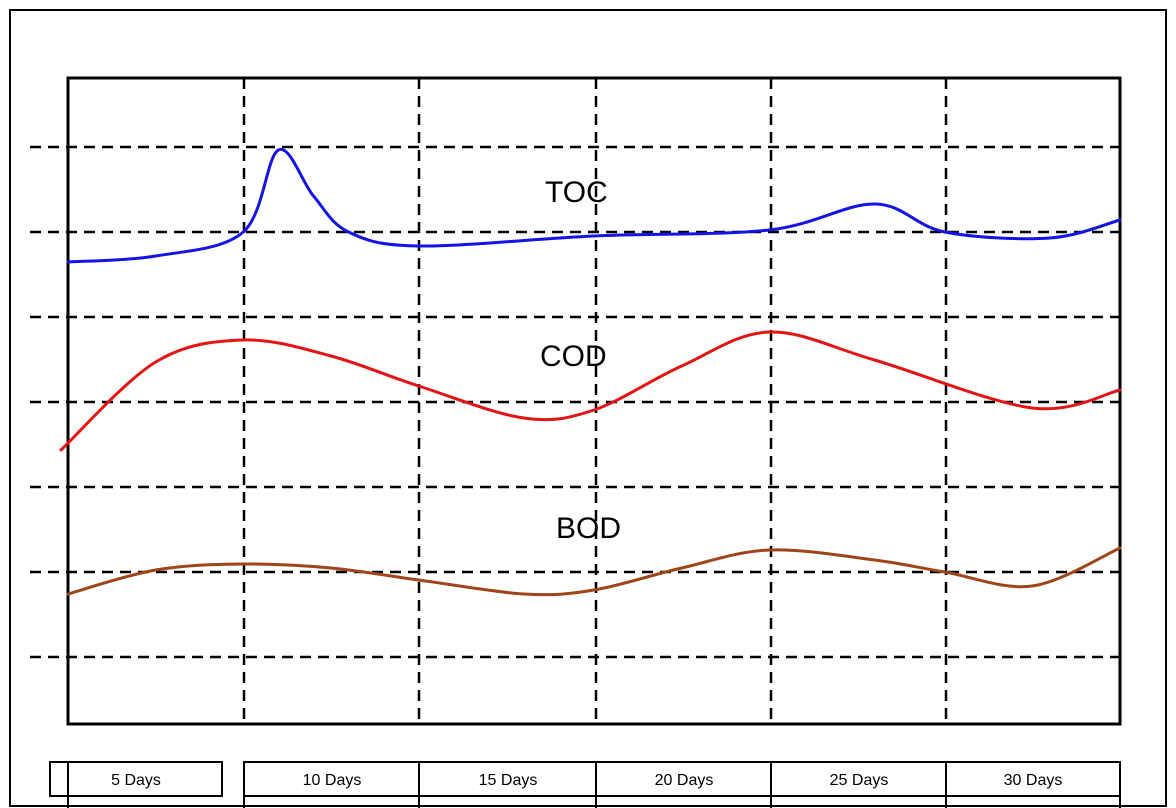  What do you see at coordinates (1033, 780) in the screenshot?
I see `x-tick-label-6: 30 Days` at bounding box center [1033, 780].